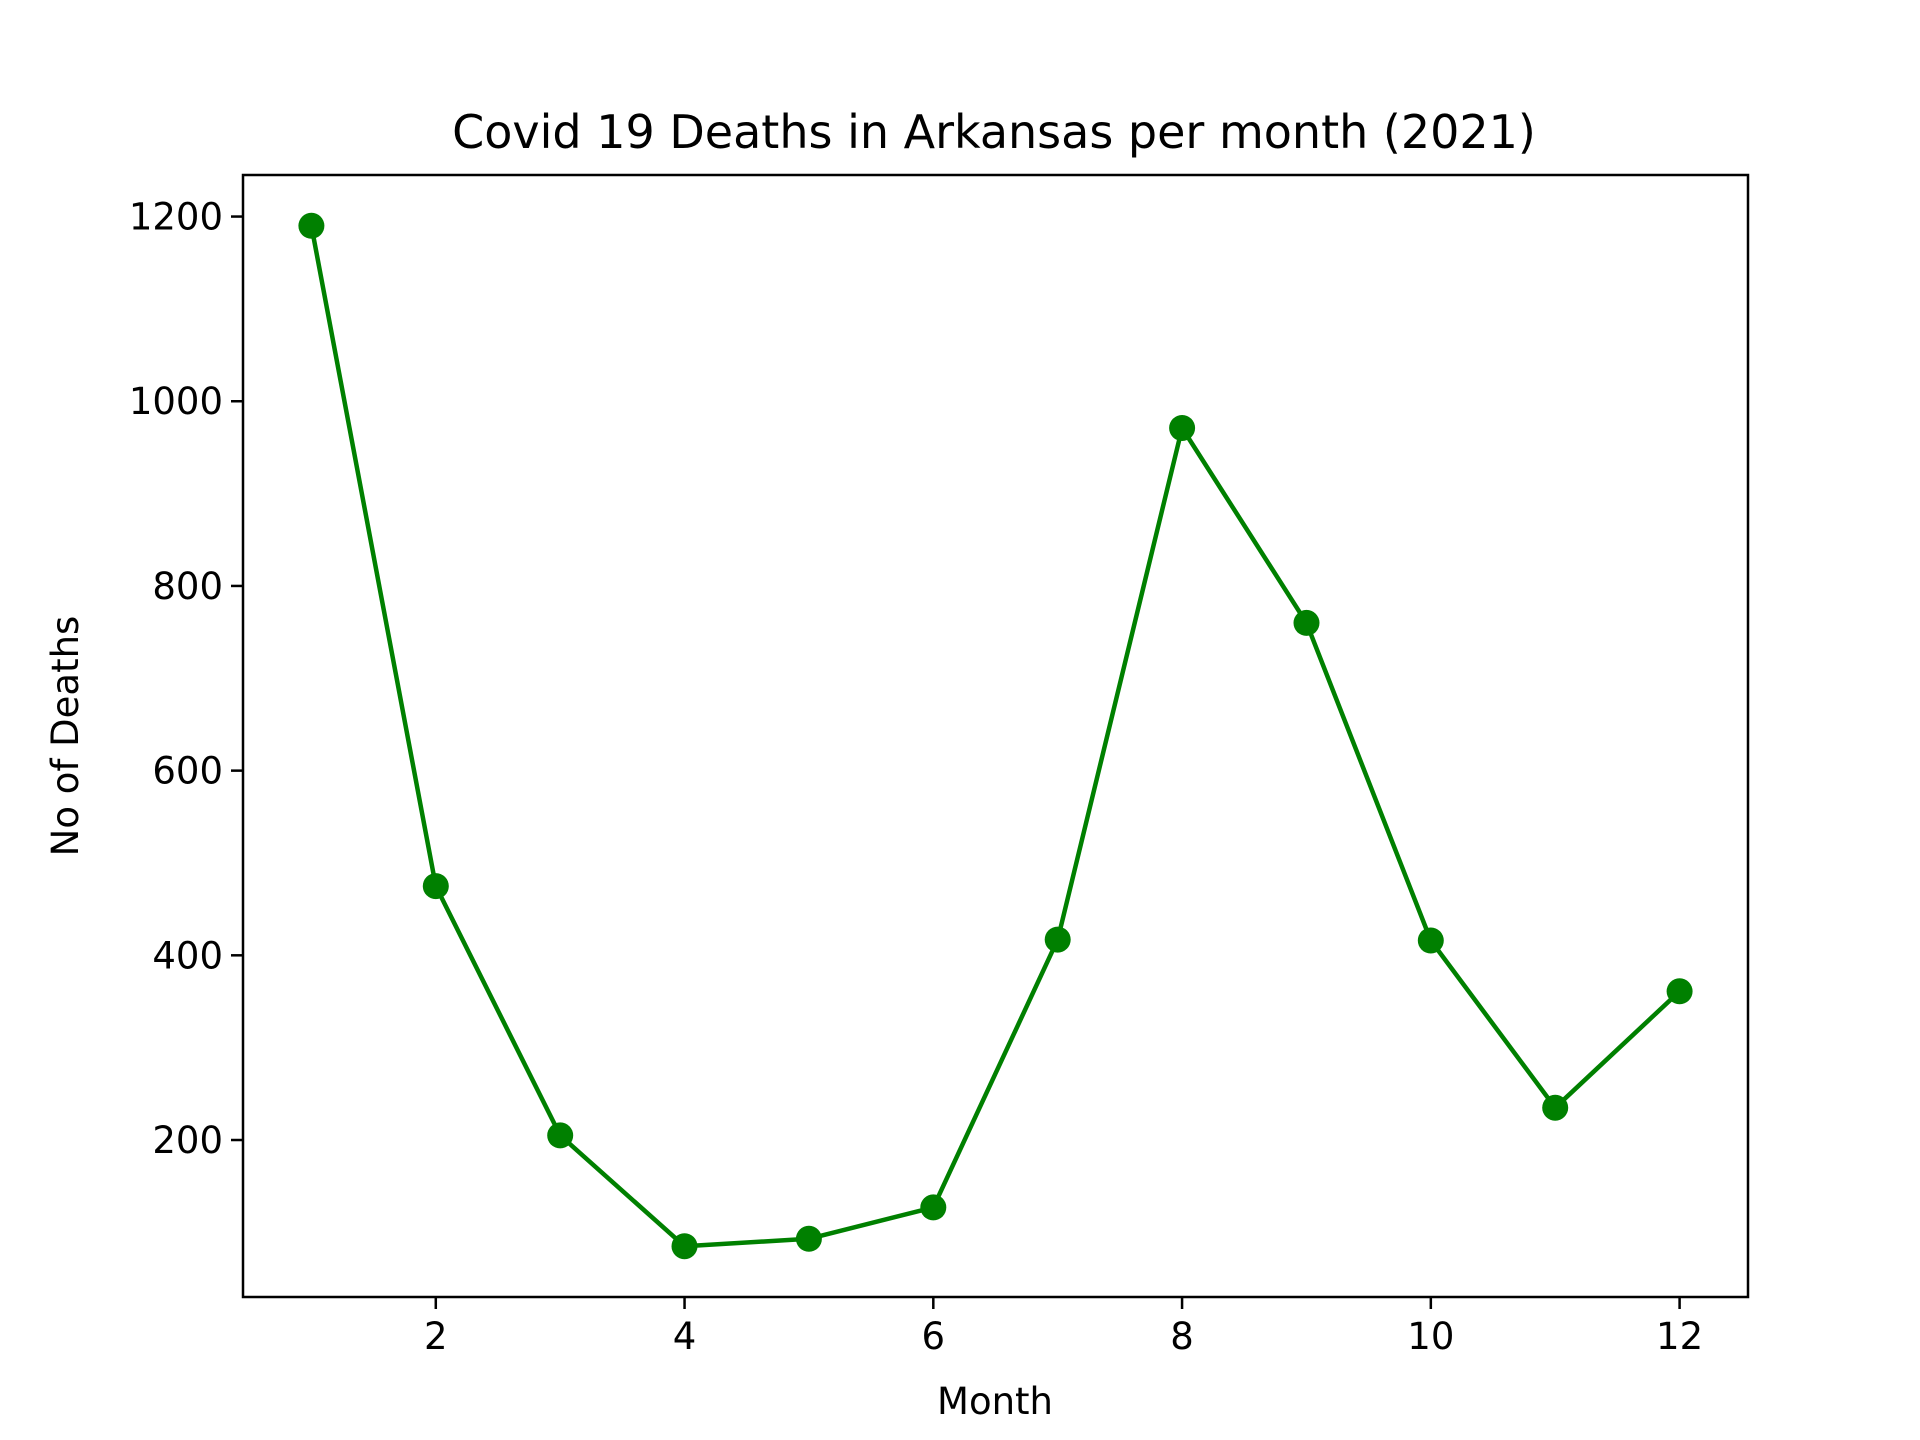  I want to click on x-axis-label: Month, so click(995, 1401).